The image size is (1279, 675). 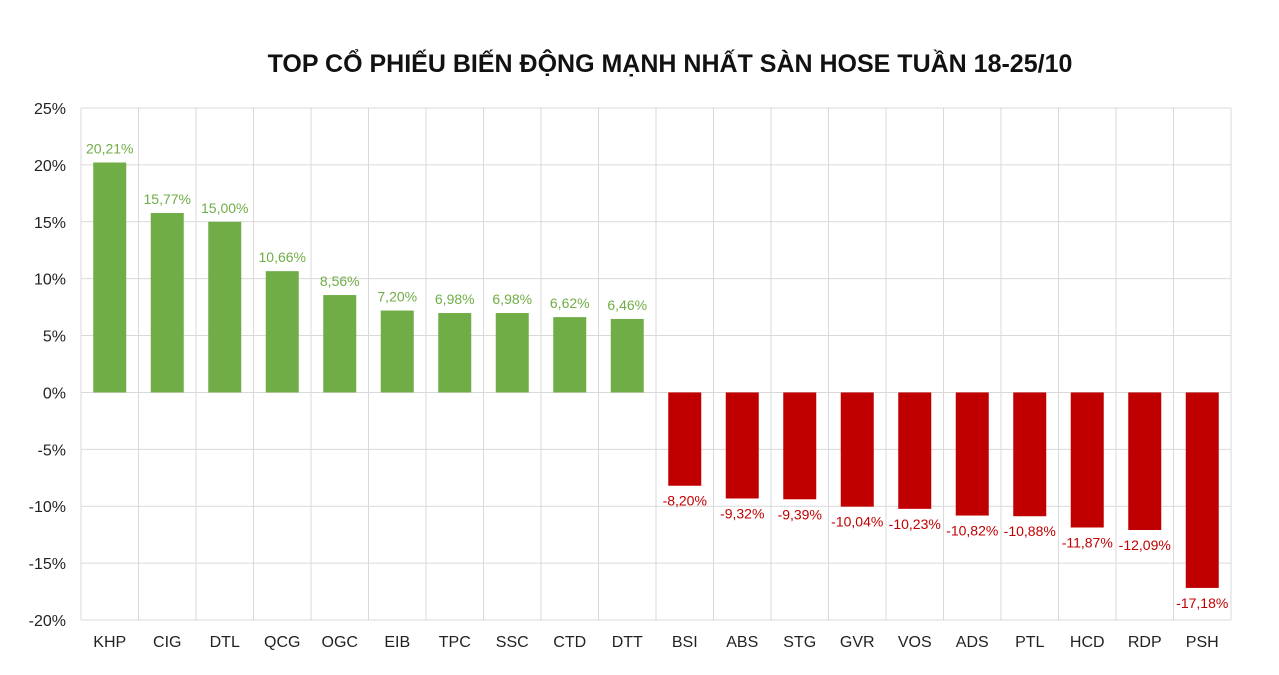 I want to click on y-tick-label: -20%, so click(x=47, y=621).